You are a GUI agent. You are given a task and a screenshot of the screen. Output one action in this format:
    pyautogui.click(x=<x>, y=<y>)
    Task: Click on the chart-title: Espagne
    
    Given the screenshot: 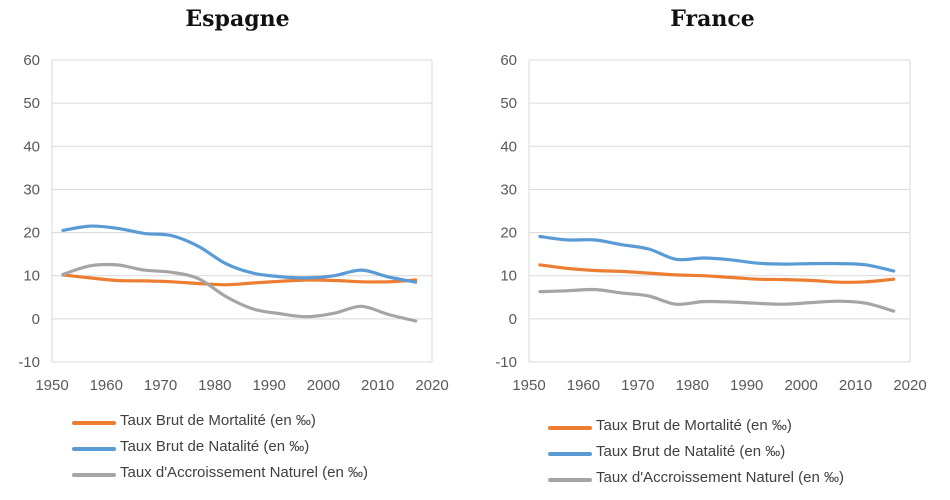 What is the action you would take?
    pyautogui.click(x=237, y=19)
    